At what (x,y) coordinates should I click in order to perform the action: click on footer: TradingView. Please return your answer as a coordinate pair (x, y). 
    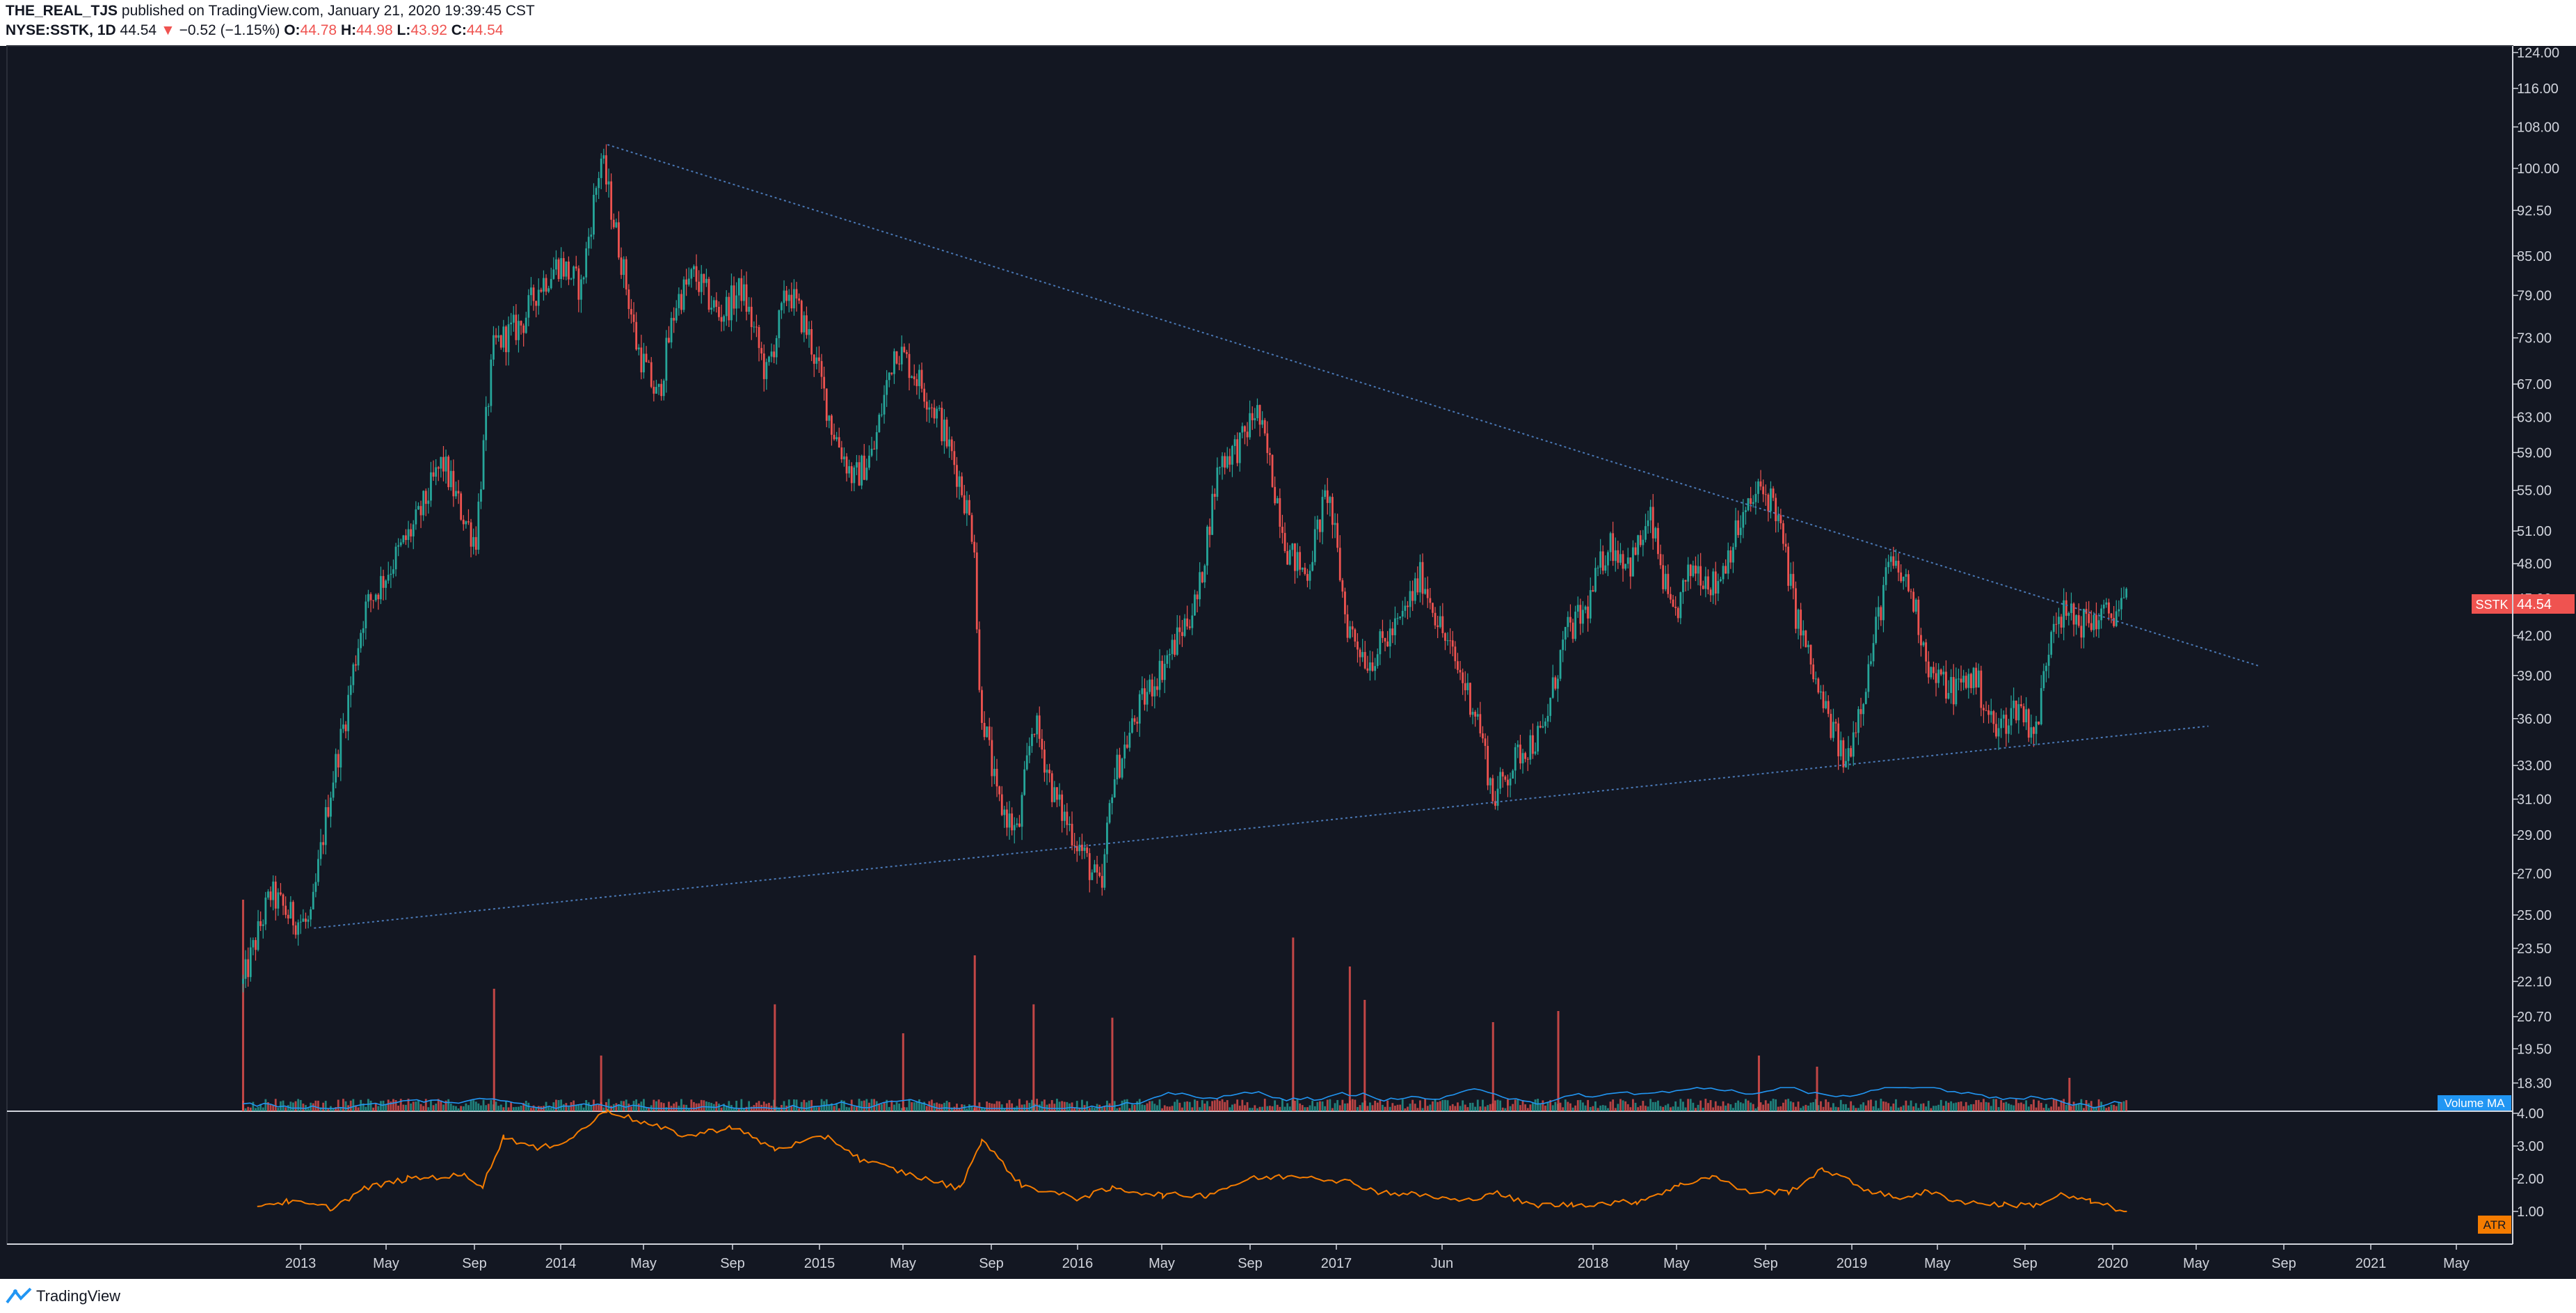
    Looking at the image, I should click on (1288, 1296).